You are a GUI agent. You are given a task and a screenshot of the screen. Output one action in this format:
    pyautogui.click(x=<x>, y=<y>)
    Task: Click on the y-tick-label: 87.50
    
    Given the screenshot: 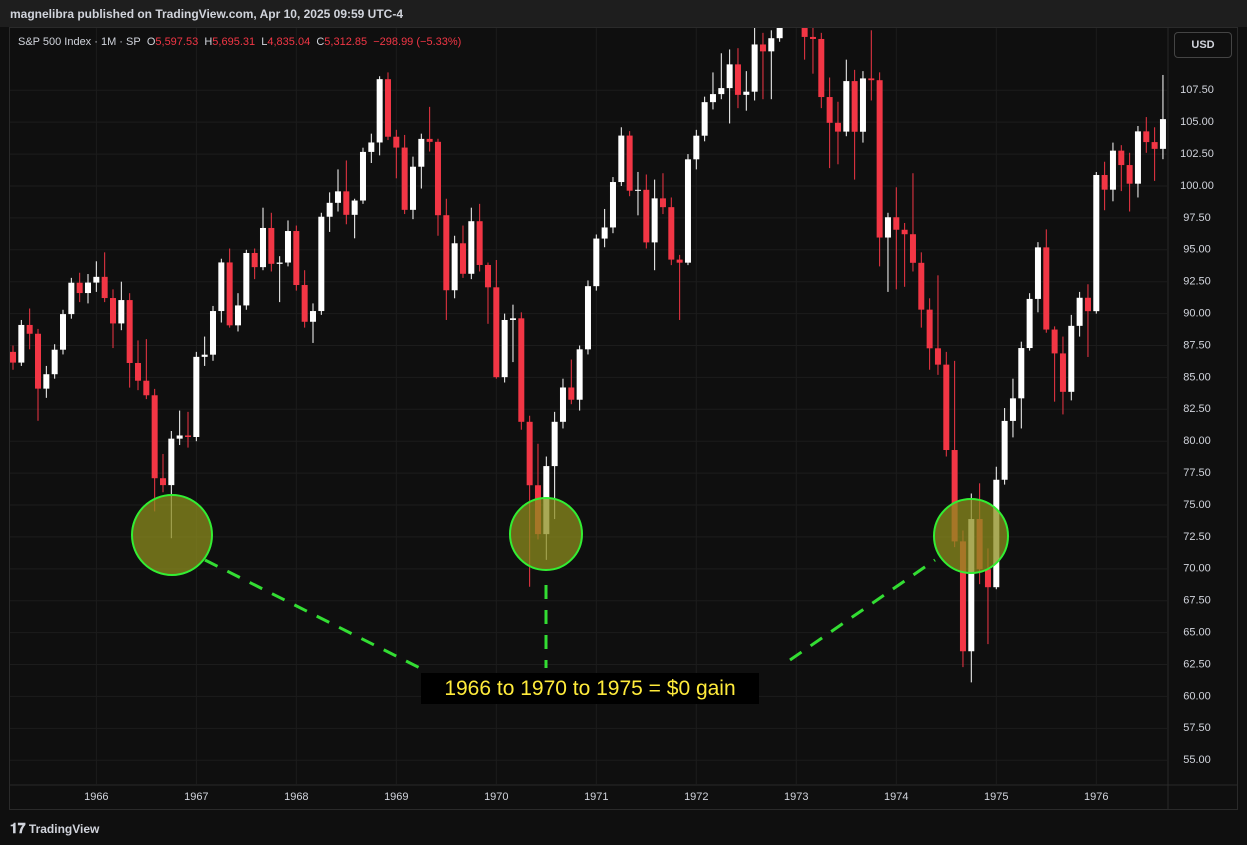 What is the action you would take?
    pyautogui.click(x=1197, y=345)
    